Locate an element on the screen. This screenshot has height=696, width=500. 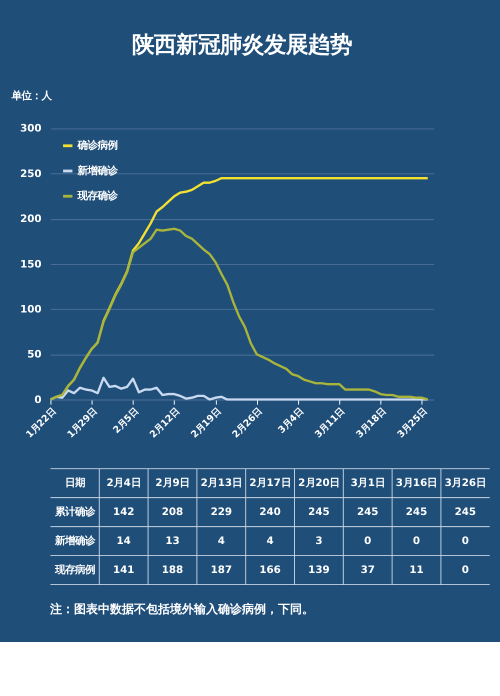
x-tick-label: 2月19日 is located at coordinates (206, 423).